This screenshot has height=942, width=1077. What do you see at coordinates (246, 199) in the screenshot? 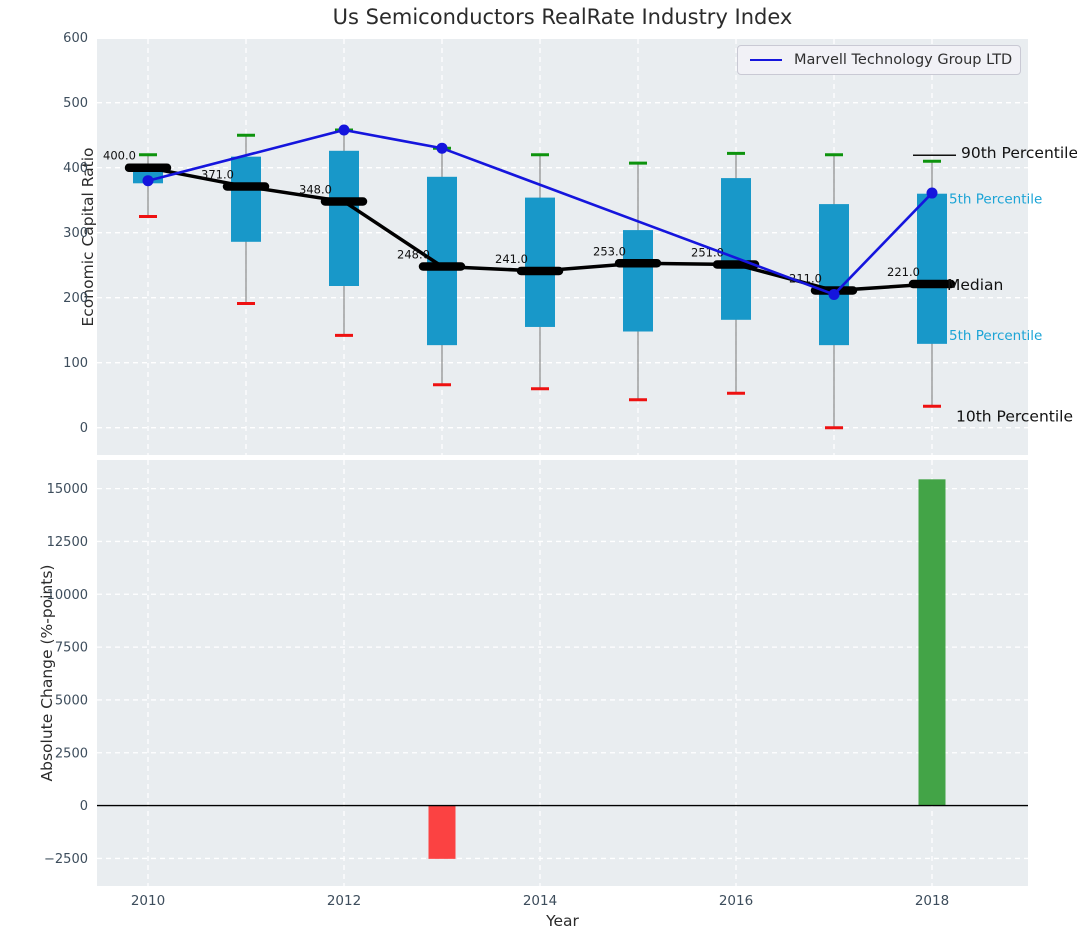
I see `iqr-box-2011` at bounding box center [246, 199].